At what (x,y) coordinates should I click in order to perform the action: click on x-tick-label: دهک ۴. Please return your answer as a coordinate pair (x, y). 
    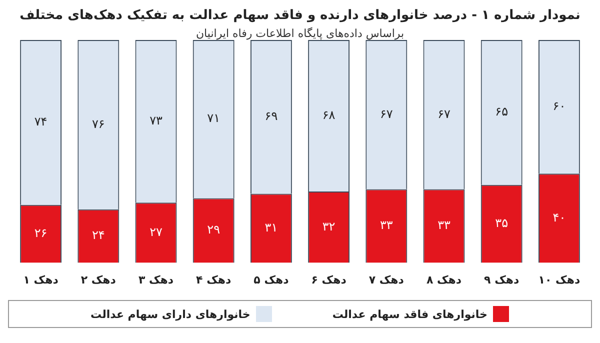
    Looking at the image, I should click on (214, 279).